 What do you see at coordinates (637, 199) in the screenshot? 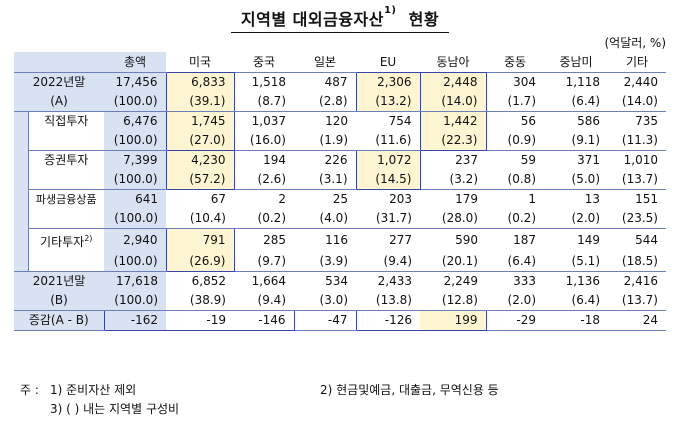
I see `value-cell: 151` at bounding box center [637, 199].